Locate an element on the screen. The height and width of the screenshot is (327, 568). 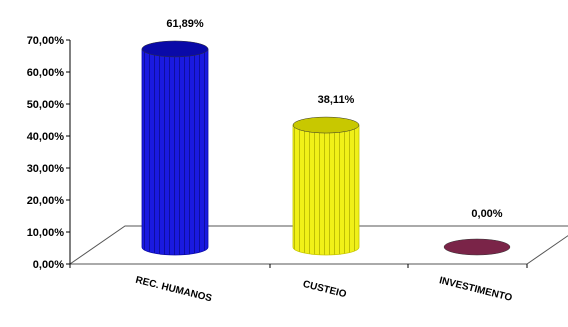
data-label: 0,00% is located at coordinates (486, 214).